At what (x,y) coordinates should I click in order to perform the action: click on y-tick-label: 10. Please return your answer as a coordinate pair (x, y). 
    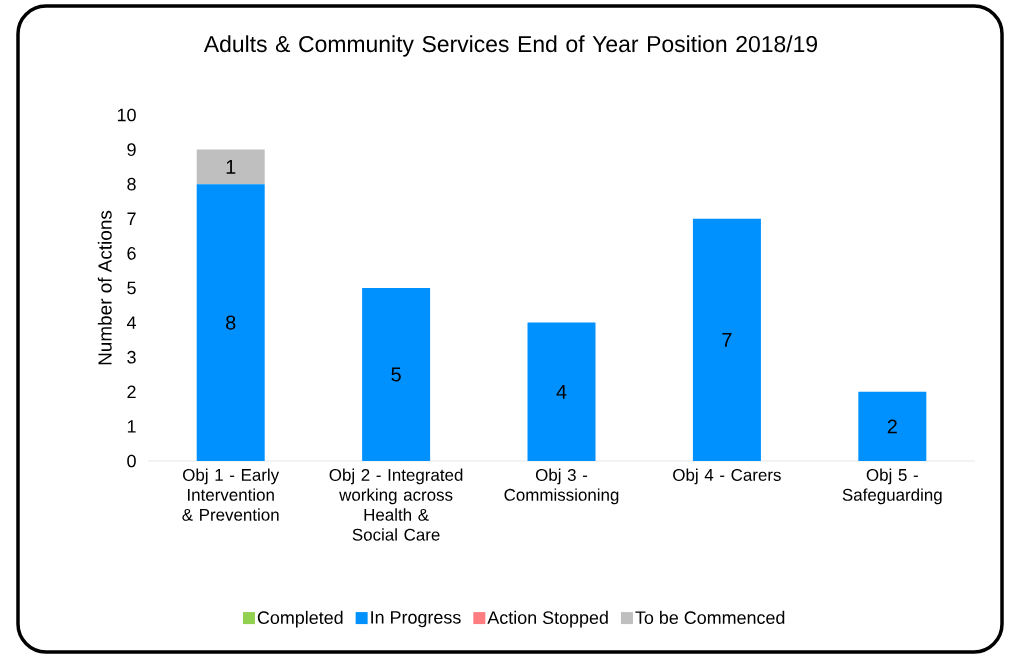
    Looking at the image, I should click on (126, 115).